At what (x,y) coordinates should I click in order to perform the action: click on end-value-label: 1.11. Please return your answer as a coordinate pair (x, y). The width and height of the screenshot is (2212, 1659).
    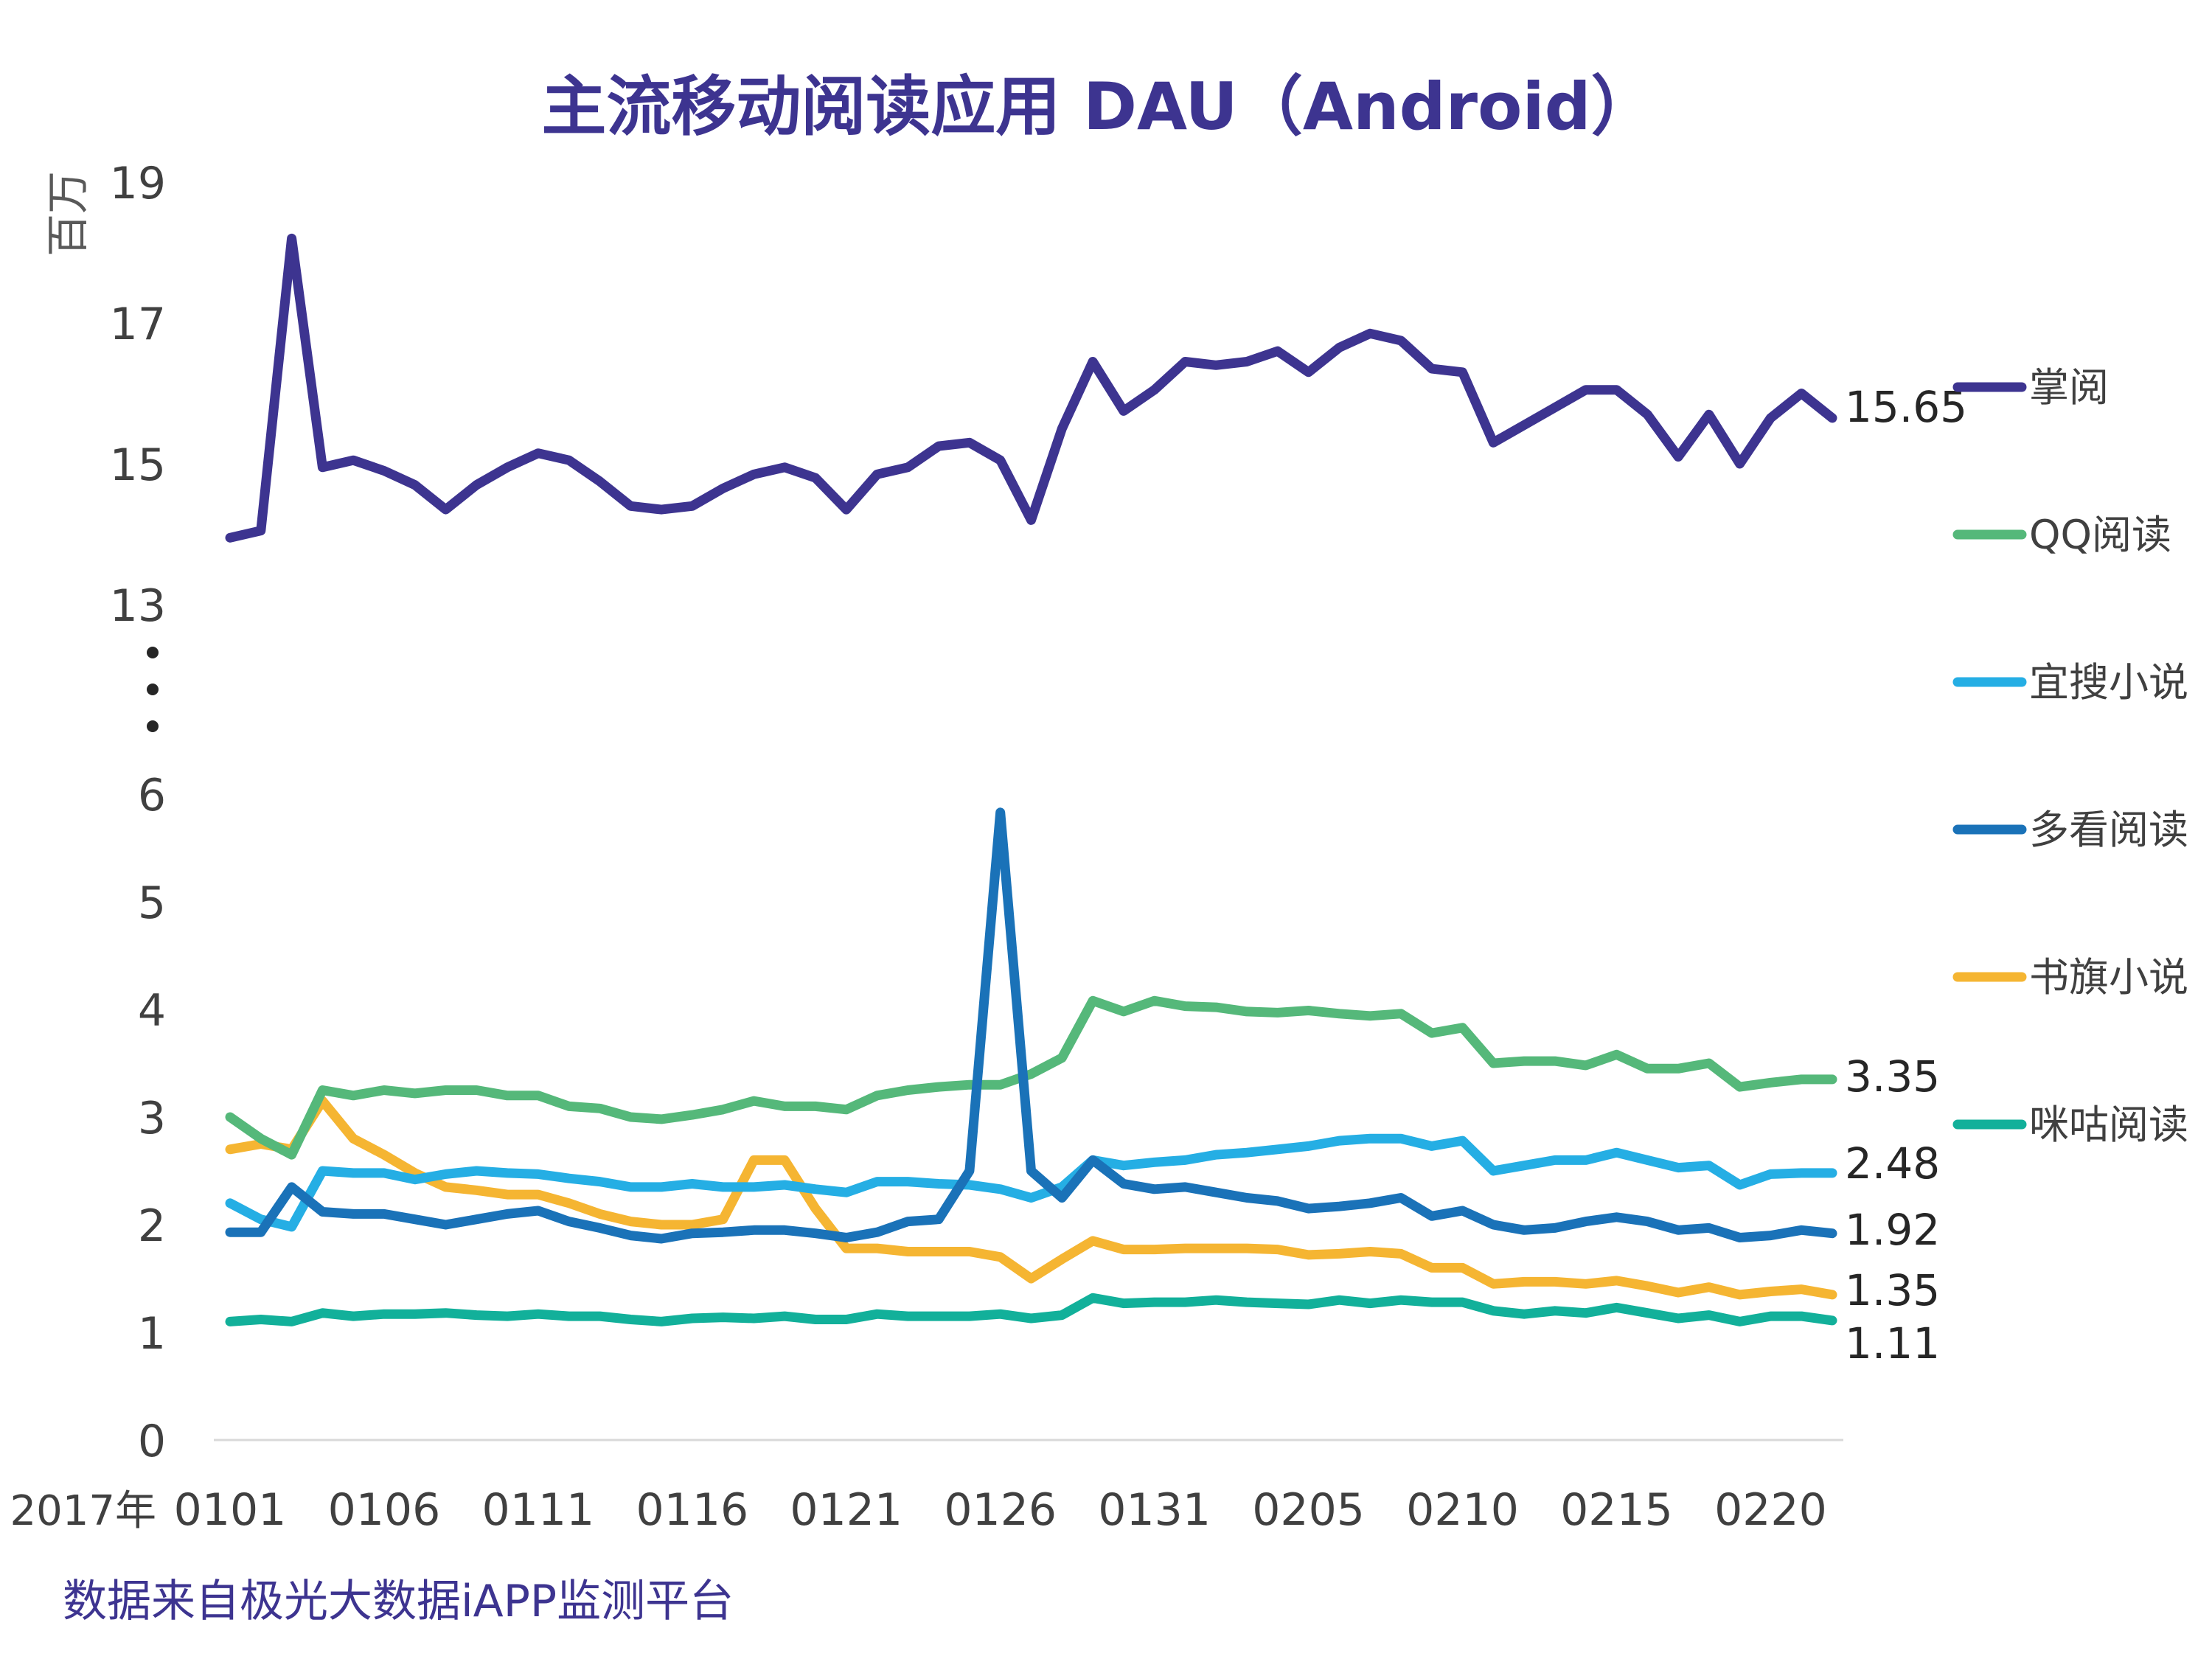
    Looking at the image, I should click on (1892, 1343).